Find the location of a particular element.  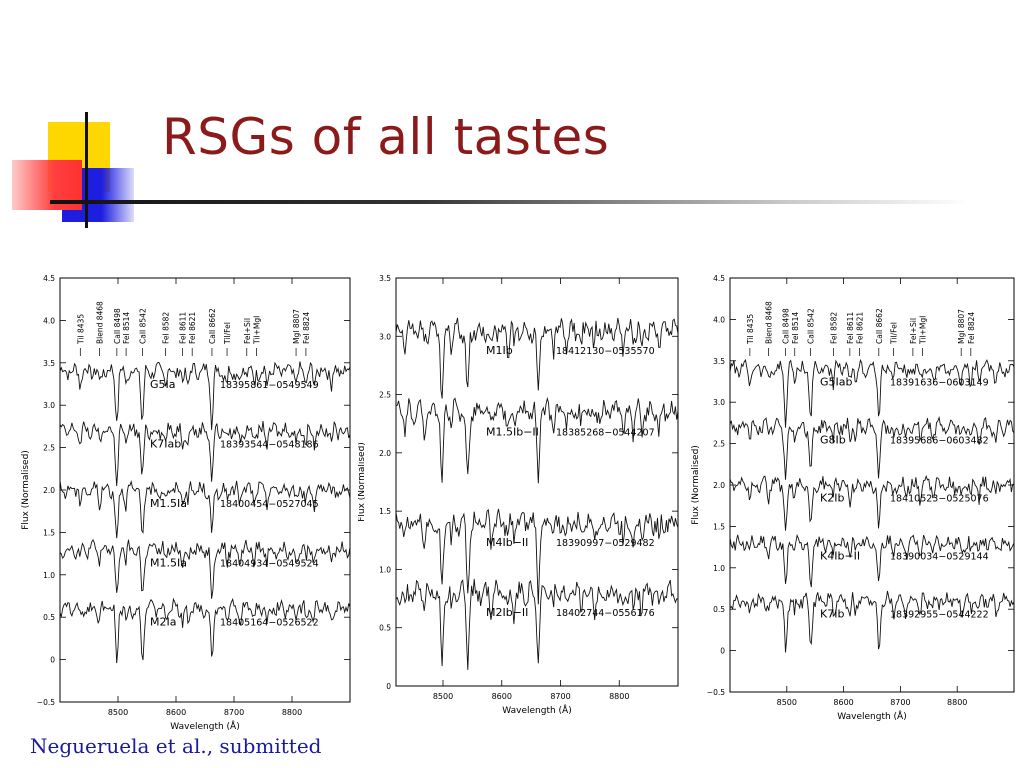

spectral-type-label: M2Ia is located at coordinates (163, 622).